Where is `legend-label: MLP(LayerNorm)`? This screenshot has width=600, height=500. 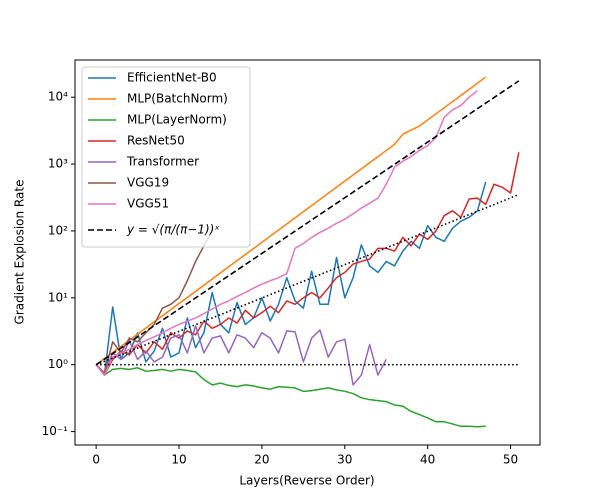 legend-label: MLP(LayerNorm) is located at coordinates (177, 120).